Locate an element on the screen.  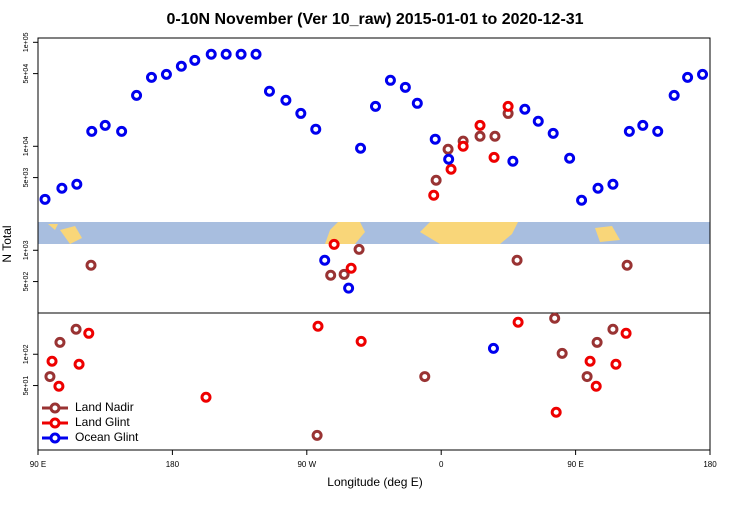
legend-label: Land Glint is located at coordinates (102, 422).